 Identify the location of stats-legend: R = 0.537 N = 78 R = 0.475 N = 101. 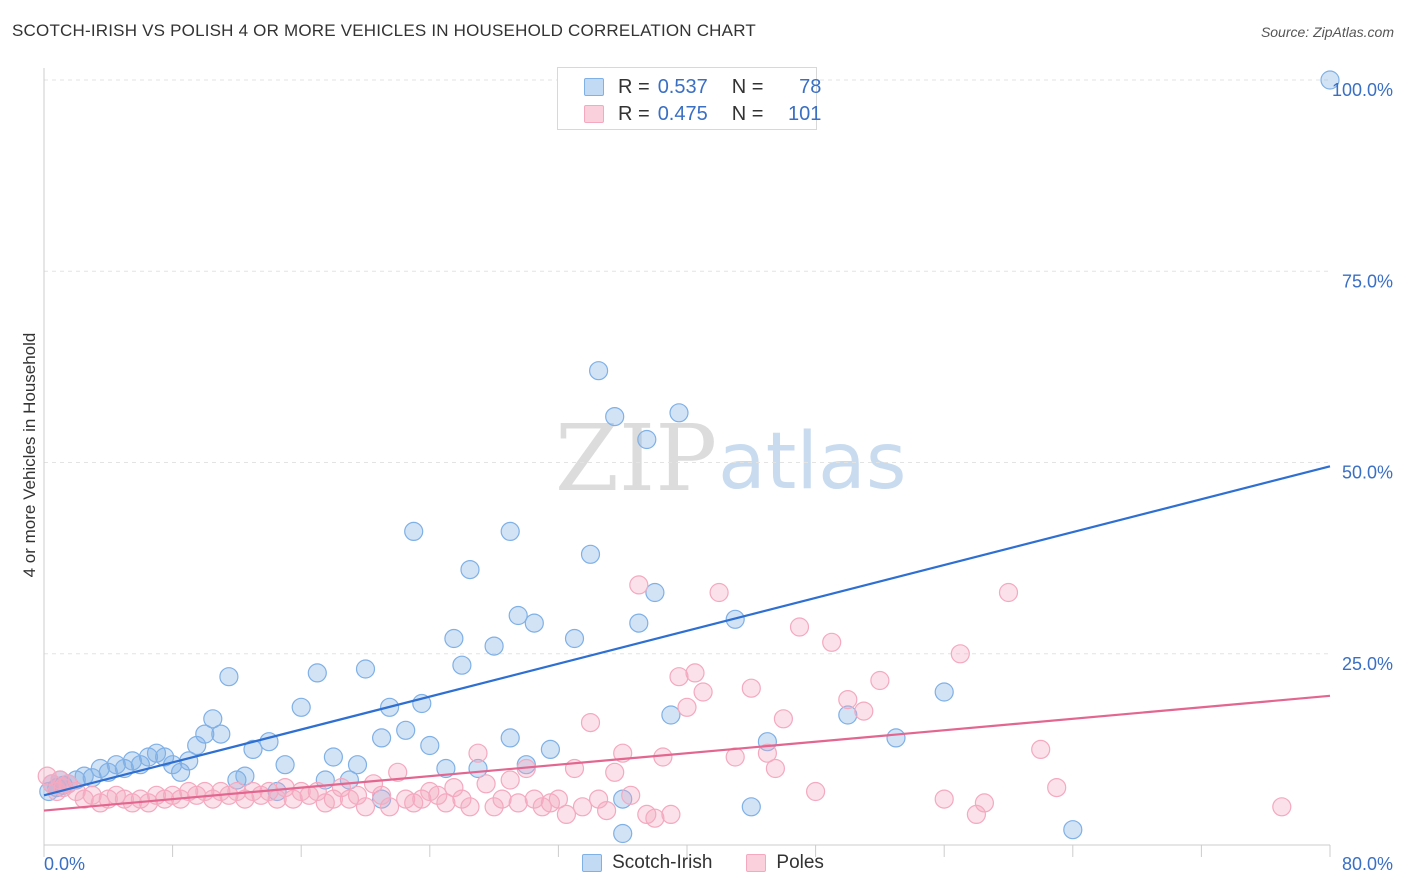
(689, 98).